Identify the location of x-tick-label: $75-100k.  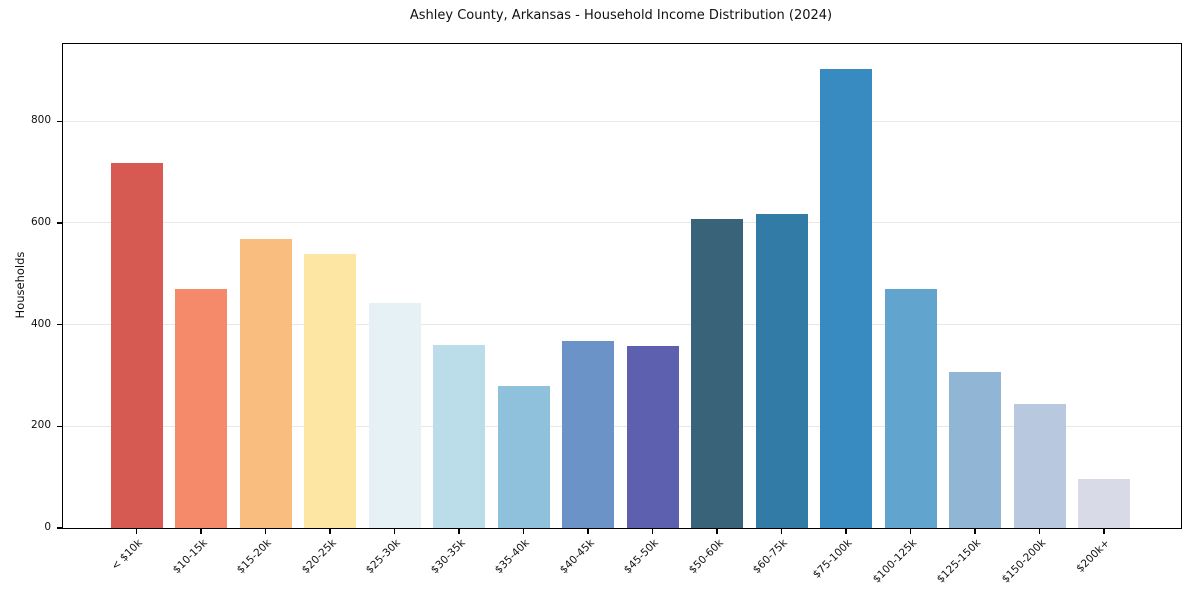
(832, 559).